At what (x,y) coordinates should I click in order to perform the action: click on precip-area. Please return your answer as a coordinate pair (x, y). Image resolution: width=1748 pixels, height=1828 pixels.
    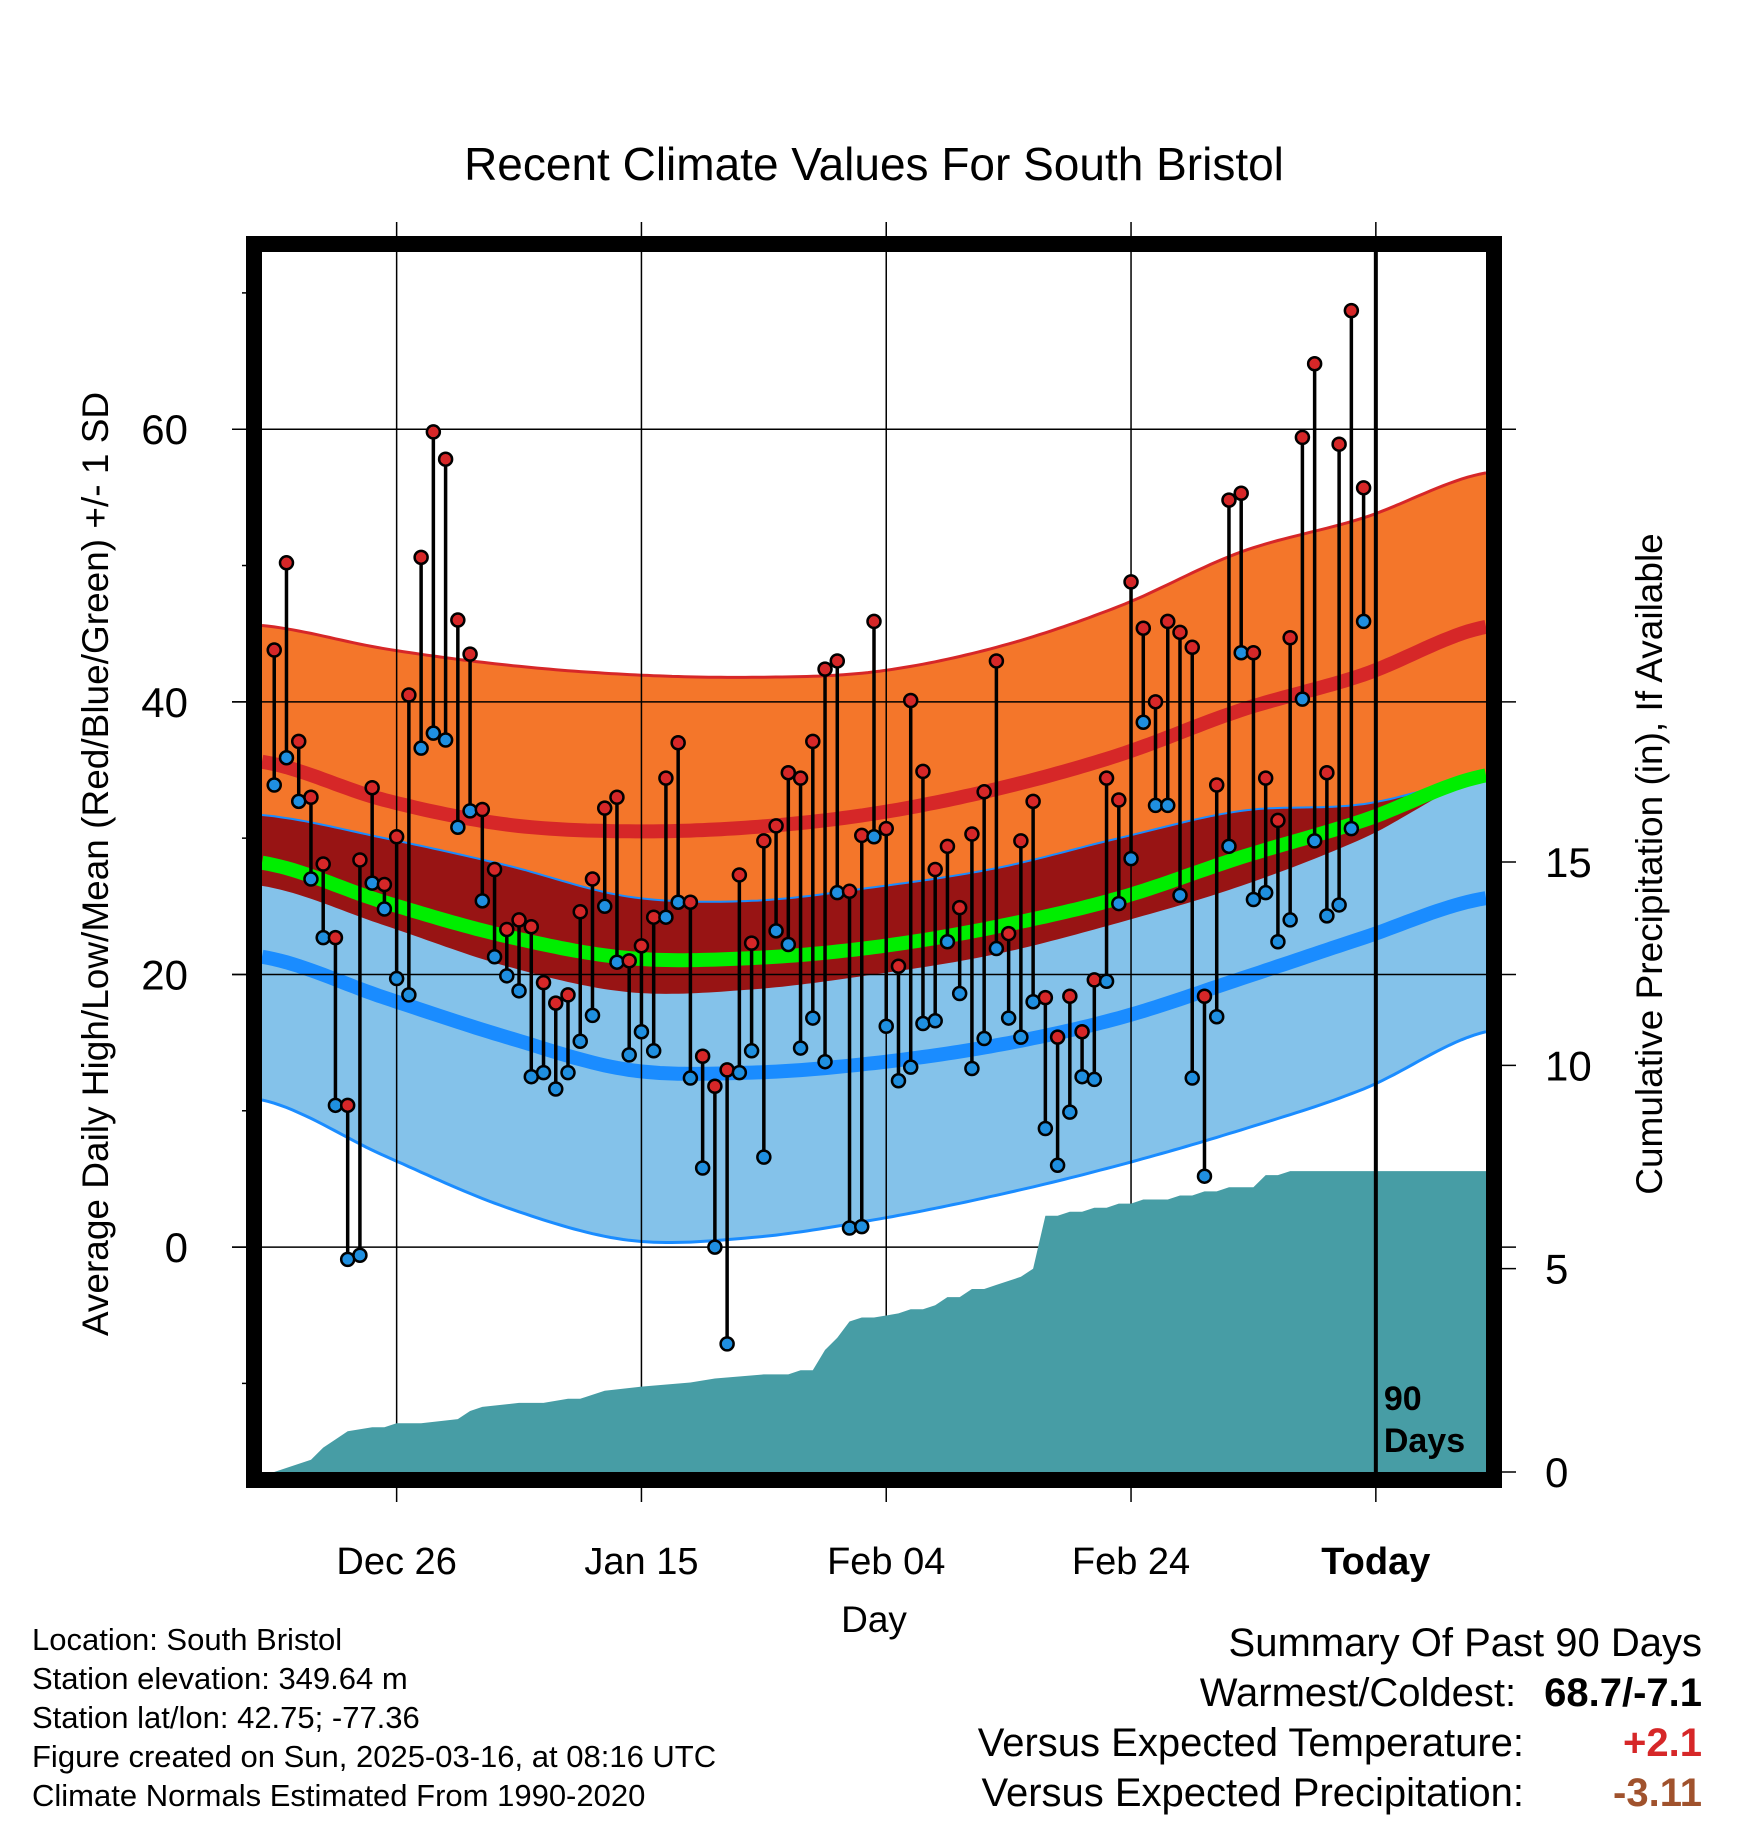
    Looking at the image, I should click on (880, 1321).